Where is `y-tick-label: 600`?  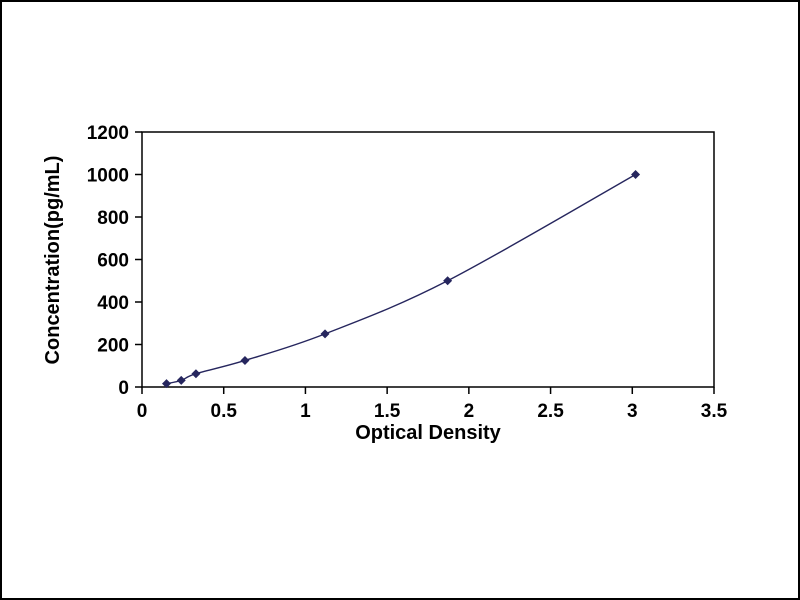
y-tick-label: 600 is located at coordinates (113, 261).